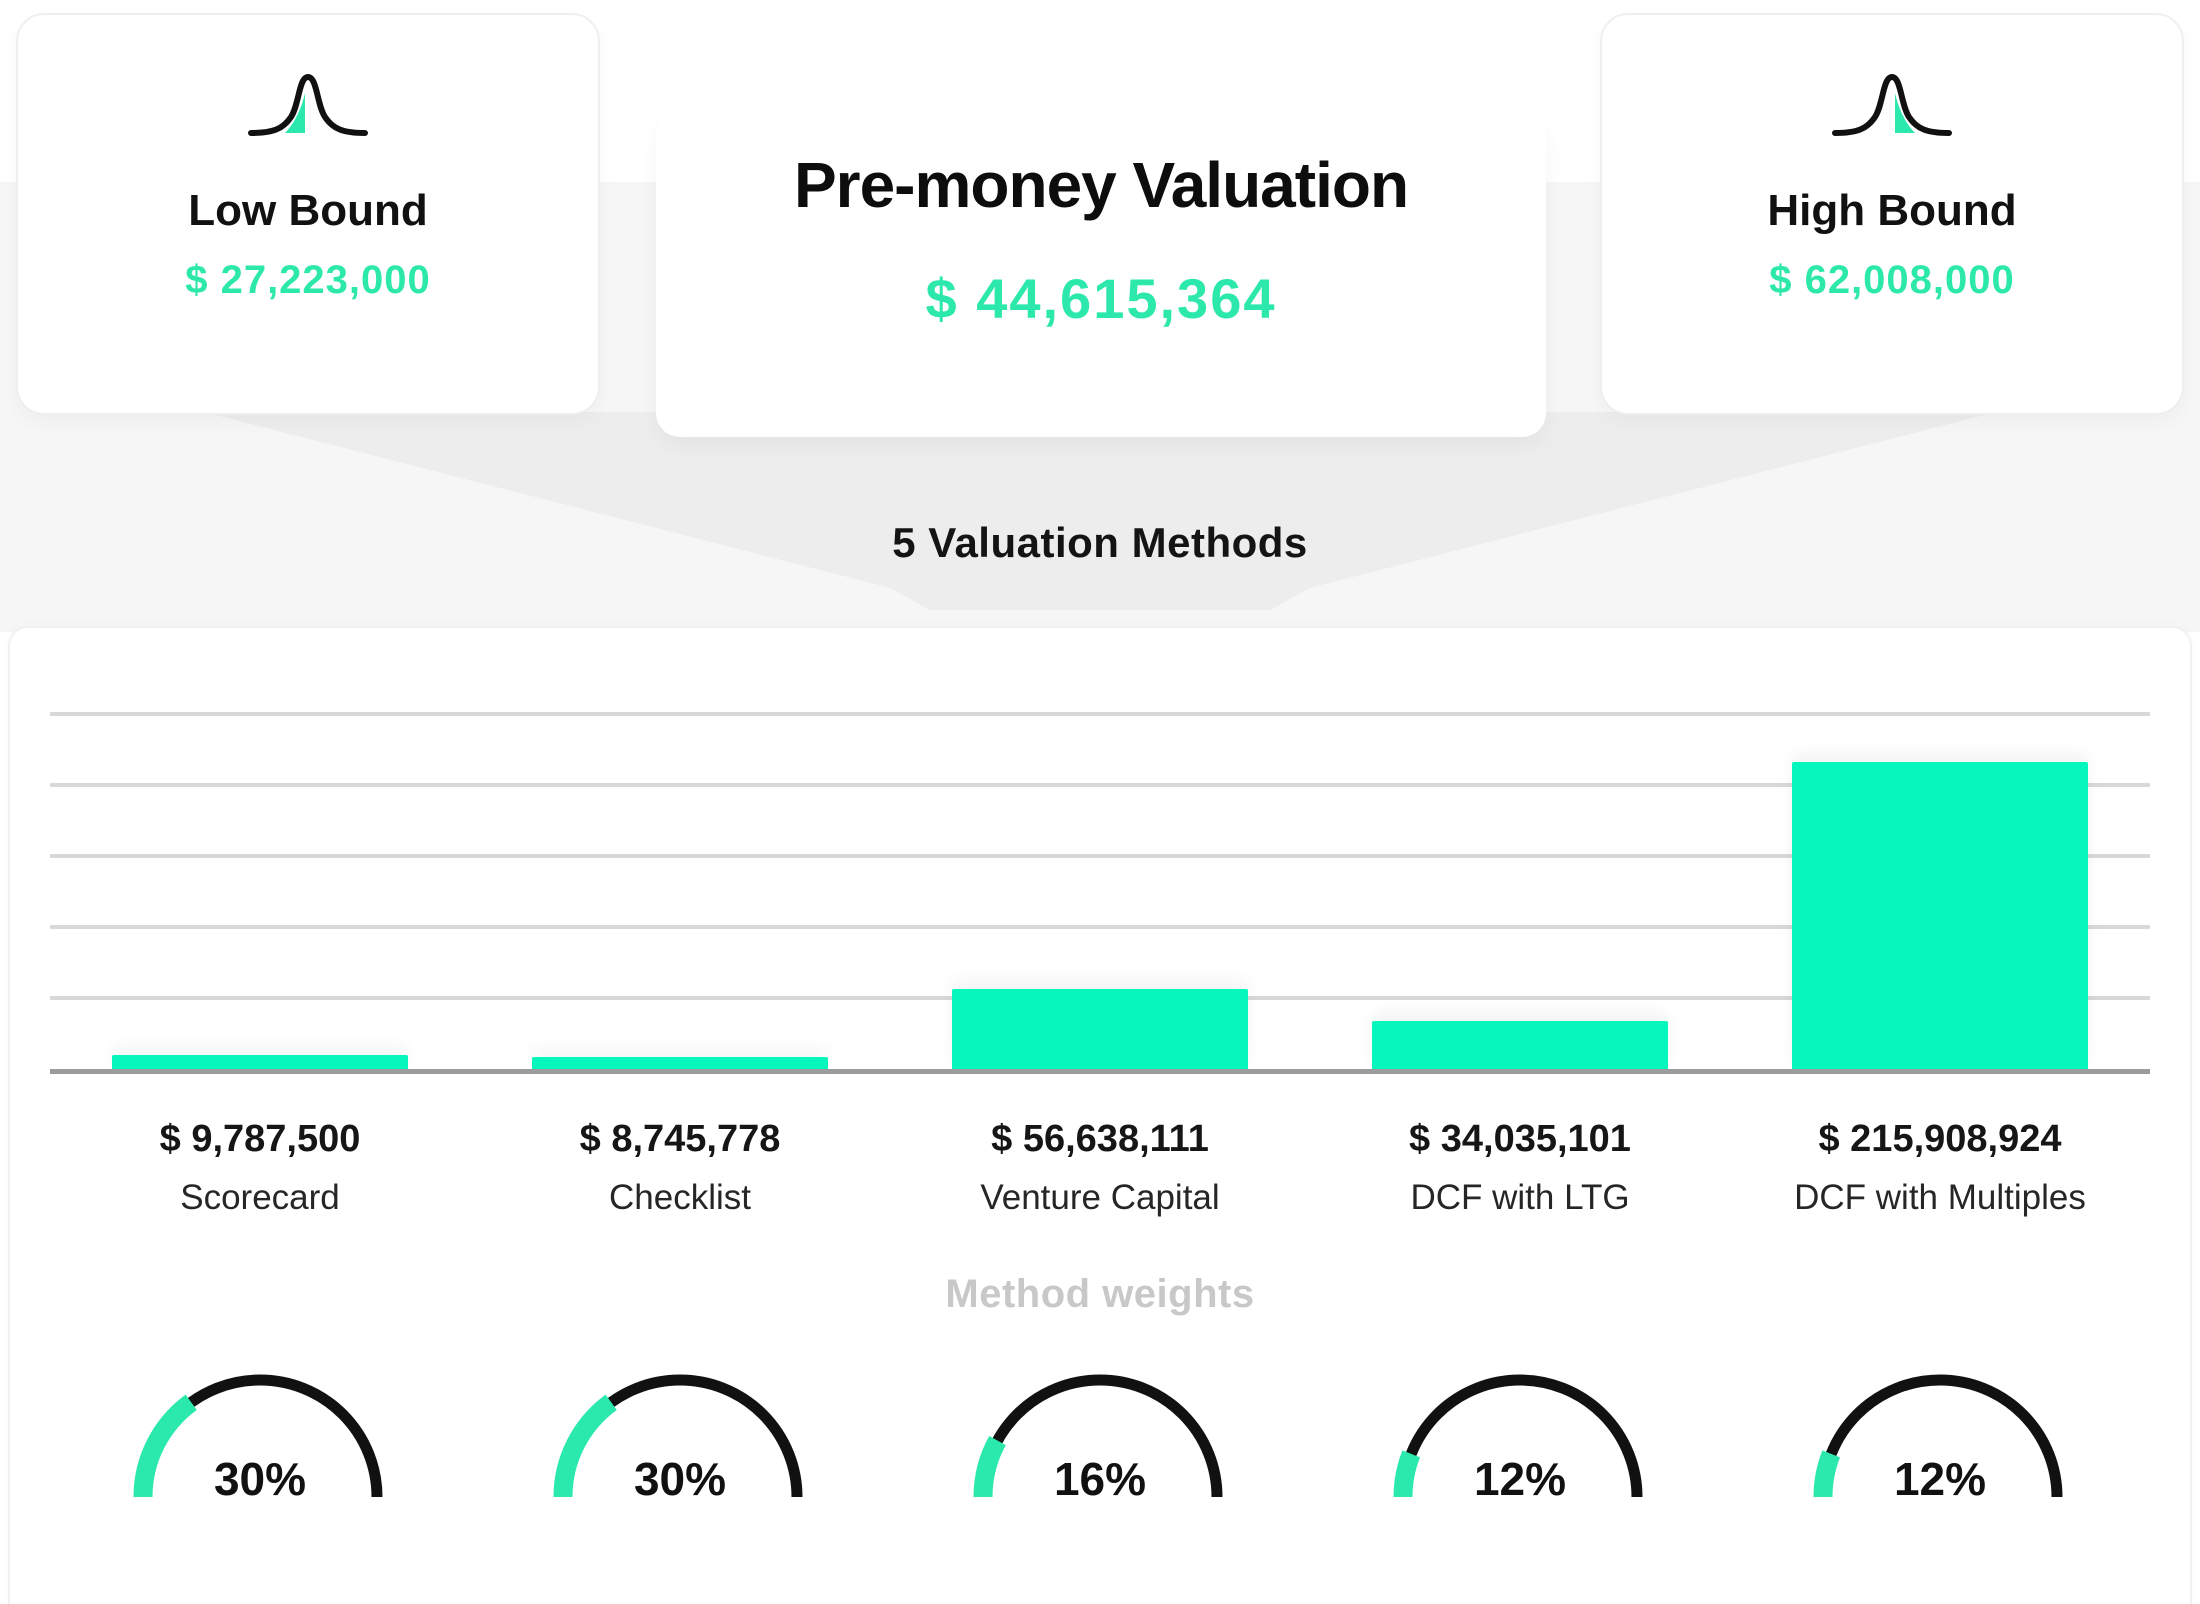 Image resolution: width=2200 pixels, height=1604 pixels. I want to click on bar-venture-capital, so click(1100, 1029).